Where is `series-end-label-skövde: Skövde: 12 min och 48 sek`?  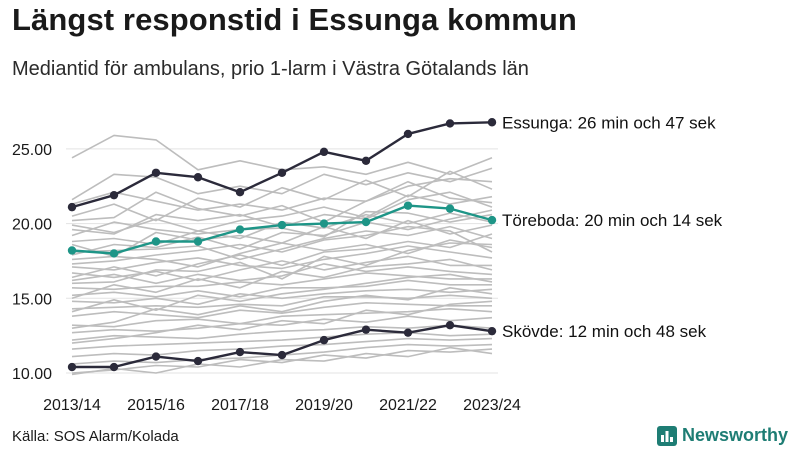 series-end-label-skövde: Skövde: 12 min och 48 sek is located at coordinates (604, 331).